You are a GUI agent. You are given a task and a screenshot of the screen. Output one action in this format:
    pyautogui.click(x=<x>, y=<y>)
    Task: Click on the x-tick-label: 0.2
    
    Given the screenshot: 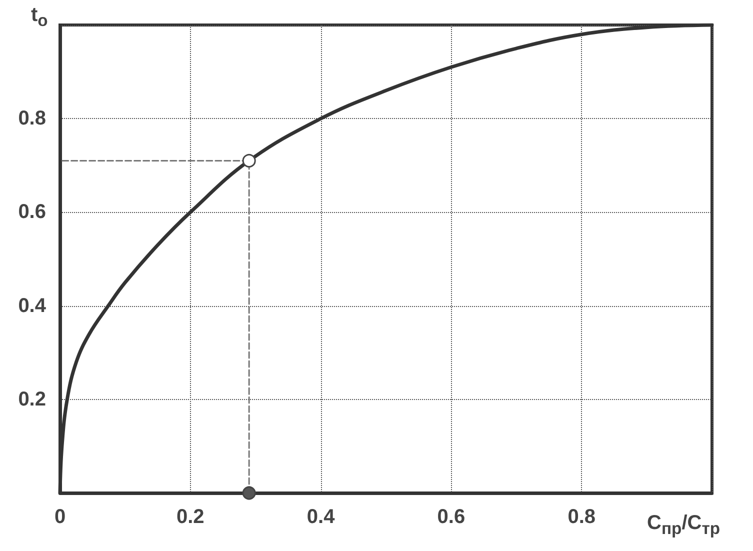 What is the action you would take?
    pyautogui.click(x=190, y=517)
    